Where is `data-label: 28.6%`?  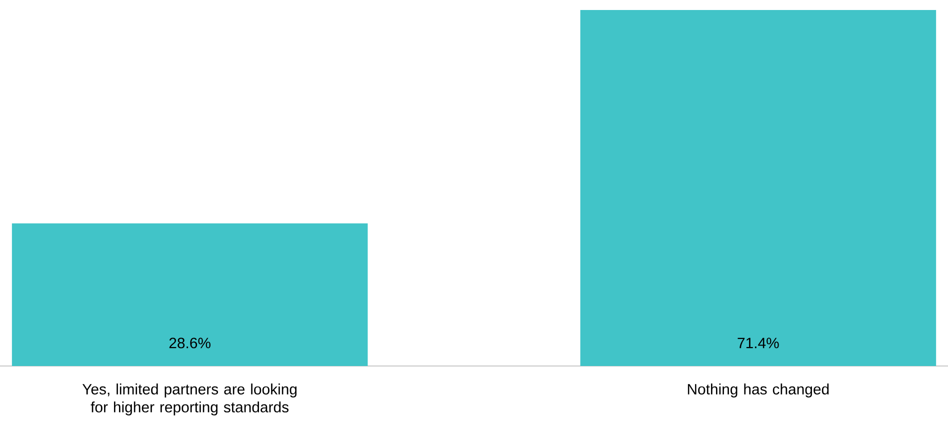 data-label: 28.6% is located at coordinates (189, 343).